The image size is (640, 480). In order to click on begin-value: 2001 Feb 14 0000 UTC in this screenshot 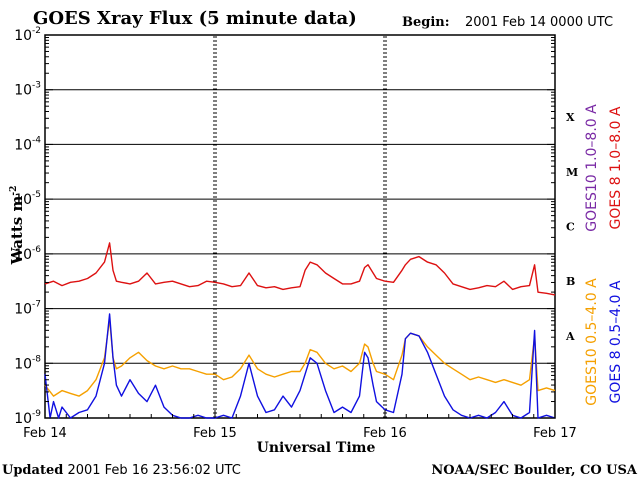, I will do `click(539, 22)`.